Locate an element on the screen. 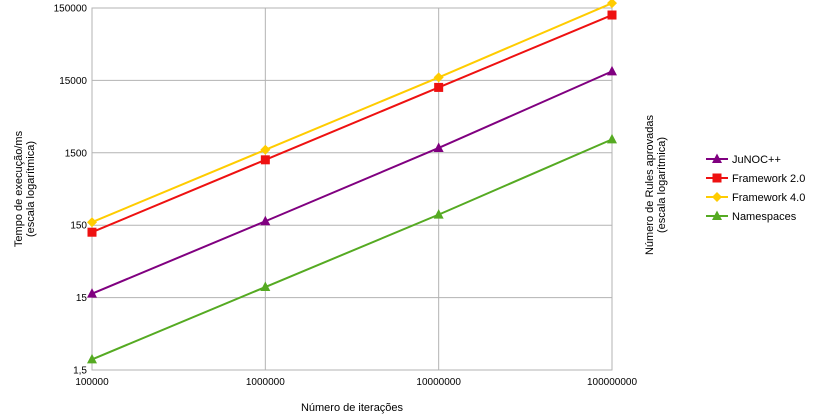  y-tick-label: 15 is located at coordinates (82, 298).